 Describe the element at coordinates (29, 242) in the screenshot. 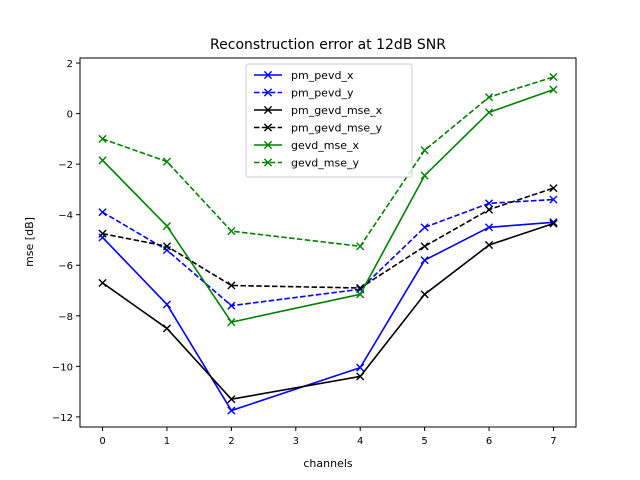

I see `y-axis-label: mse [dB]` at that location.